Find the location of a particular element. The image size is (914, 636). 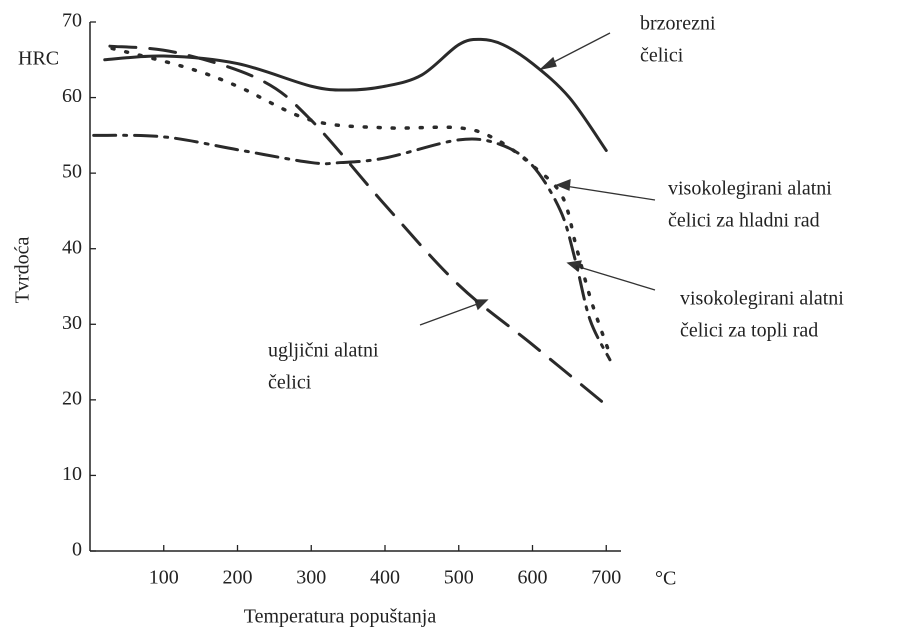

series-label: ugljični alatni is located at coordinates (323, 351).